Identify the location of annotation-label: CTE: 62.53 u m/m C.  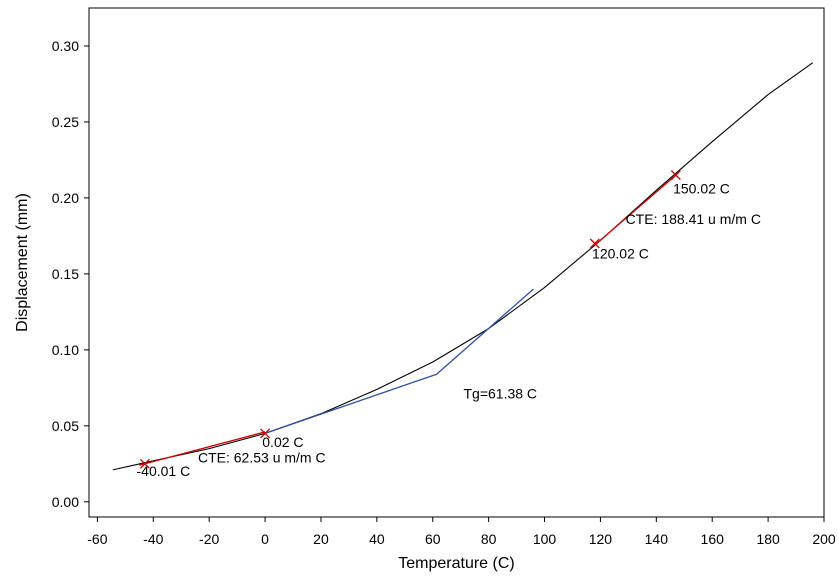
(262, 457).